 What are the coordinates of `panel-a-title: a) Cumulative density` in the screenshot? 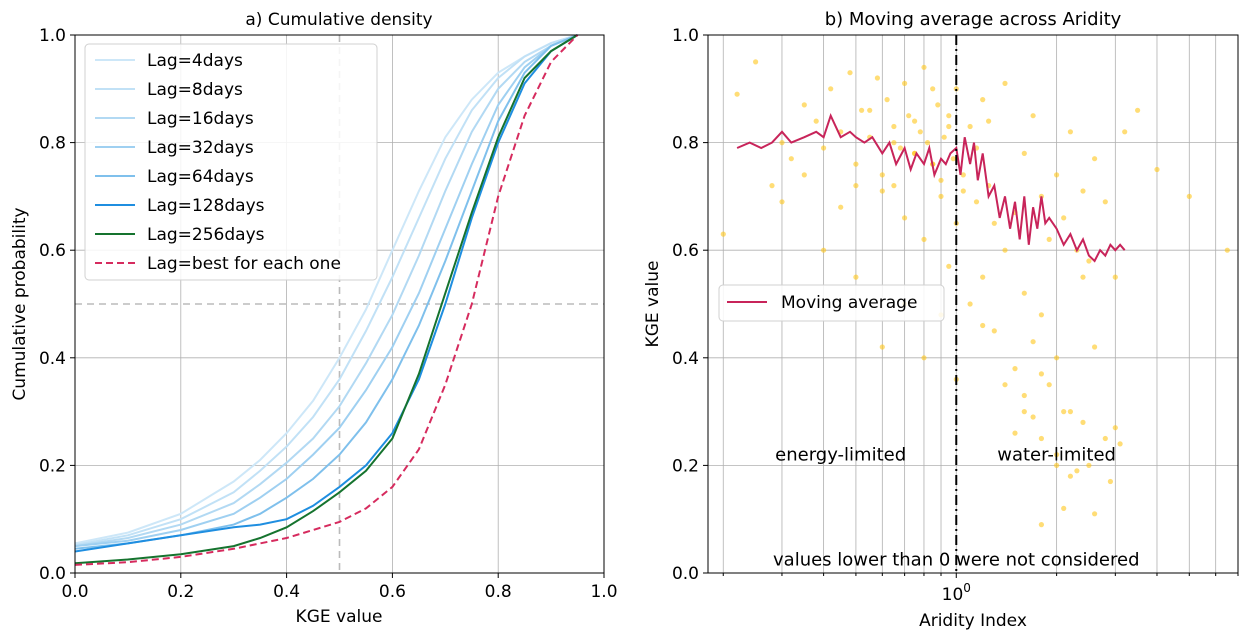 It's located at (338, 20).